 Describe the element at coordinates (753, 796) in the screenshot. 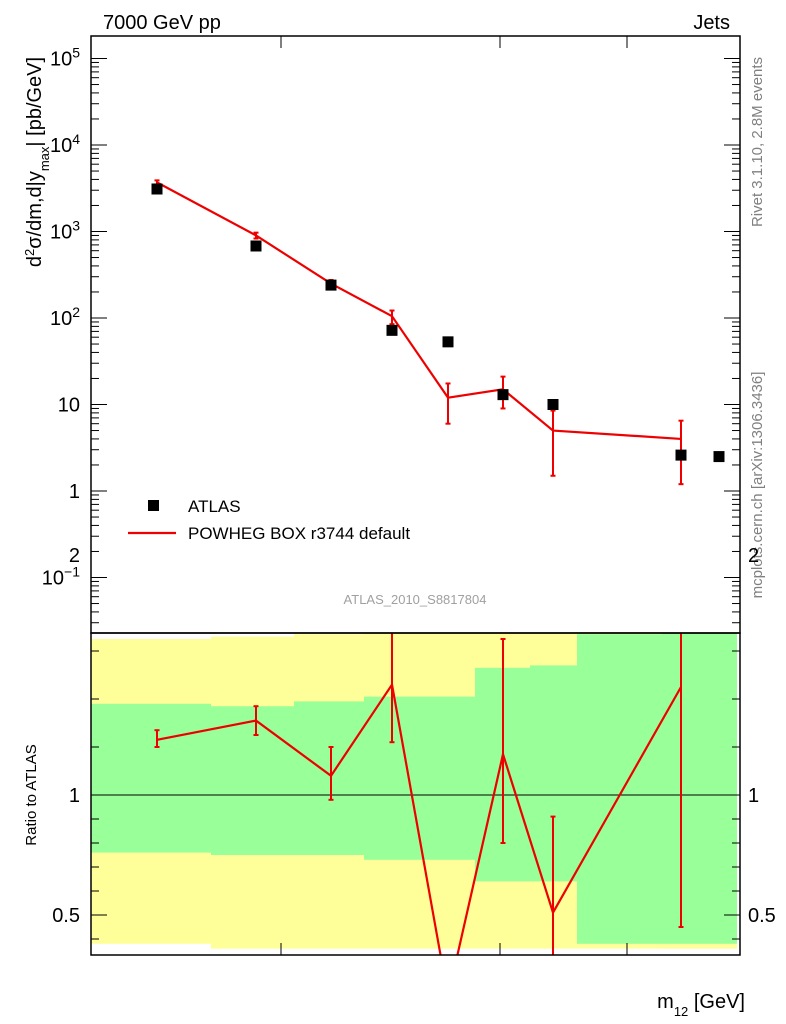

I see `ratio-y-tick-label-right: 1` at that location.